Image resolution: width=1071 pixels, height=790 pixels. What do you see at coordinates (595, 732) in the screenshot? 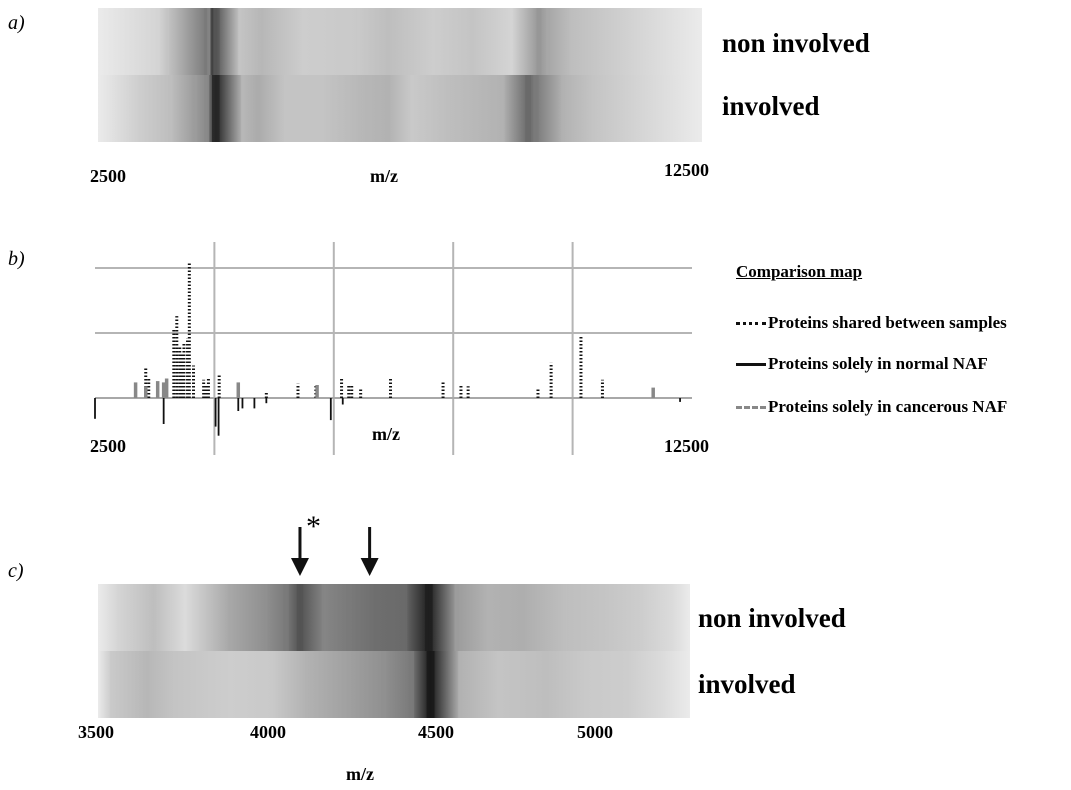
I see `panel-c-tick-5000: 5000` at bounding box center [595, 732].